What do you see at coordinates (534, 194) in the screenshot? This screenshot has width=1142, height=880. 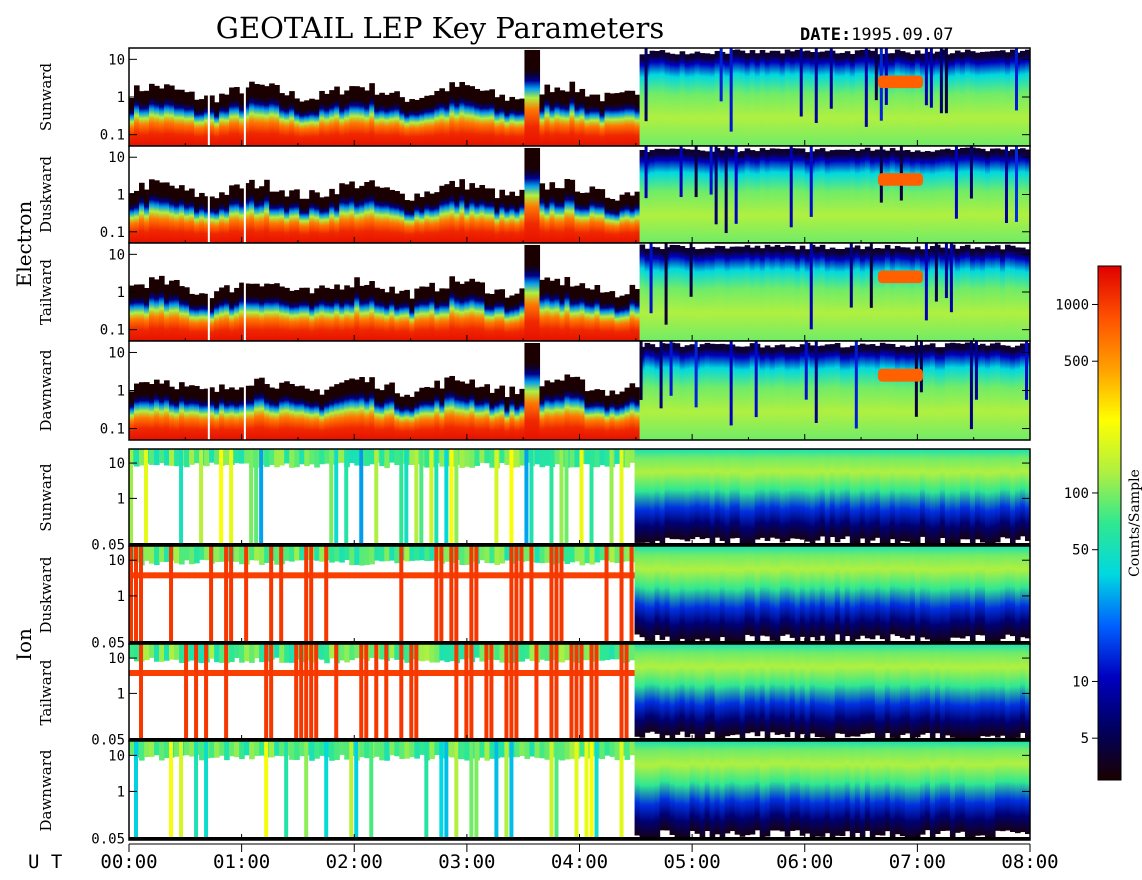 I see `panel-electron-duskward: 10 1 0.1 Duskward` at bounding box center [534, 194].